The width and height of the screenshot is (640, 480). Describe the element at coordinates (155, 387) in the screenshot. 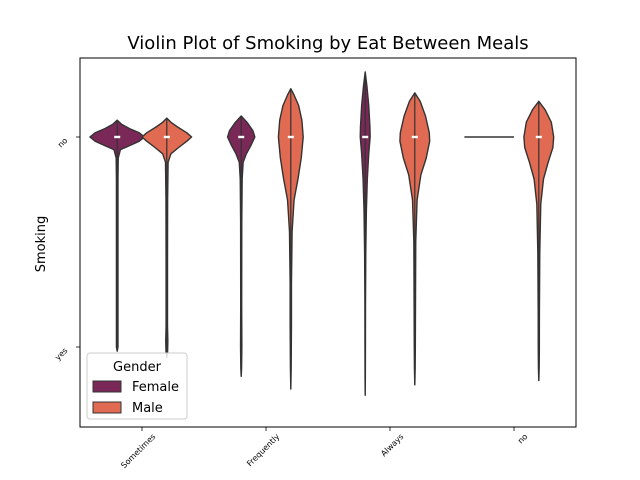

I see `legend-label-female: Female` at that location.